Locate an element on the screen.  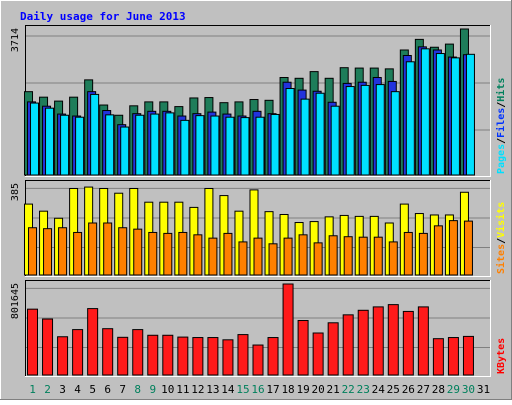
ymax-label-hits-files-pages: 3714 is located at coordinates (15, 40).